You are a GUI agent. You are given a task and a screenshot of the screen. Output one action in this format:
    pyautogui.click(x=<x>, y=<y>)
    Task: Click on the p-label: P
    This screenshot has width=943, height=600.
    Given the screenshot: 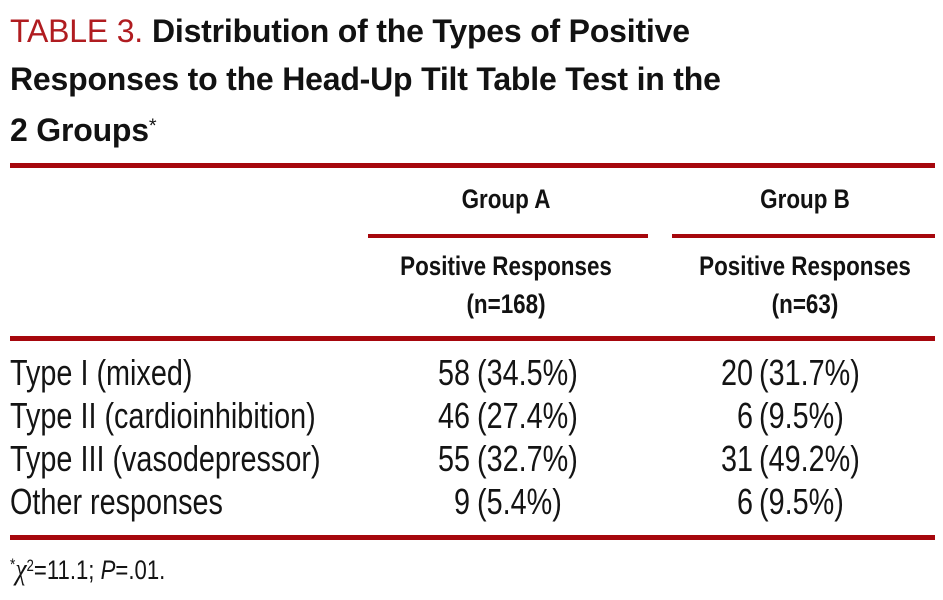 What is the action you would take?
    pyautogui.click(x=108, y=570)
    